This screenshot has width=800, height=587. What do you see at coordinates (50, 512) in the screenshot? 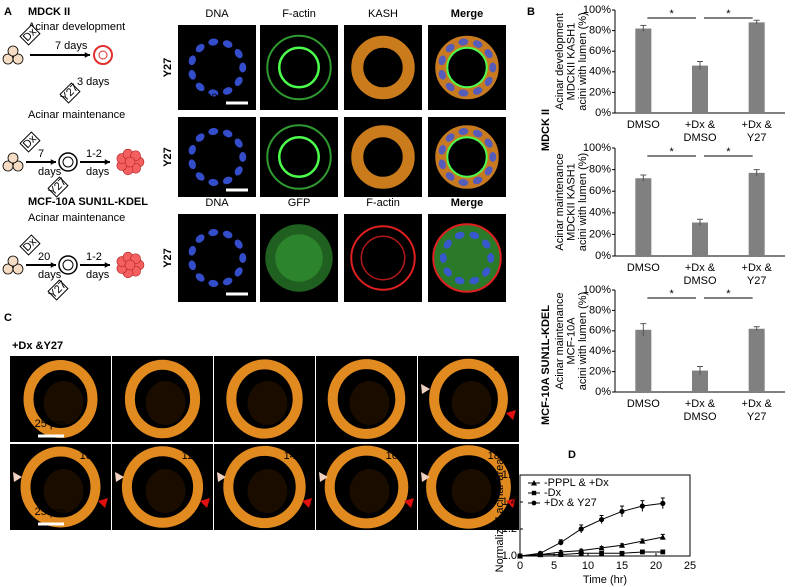
I see `label: 25 µm` at bounding box center [50, 512].